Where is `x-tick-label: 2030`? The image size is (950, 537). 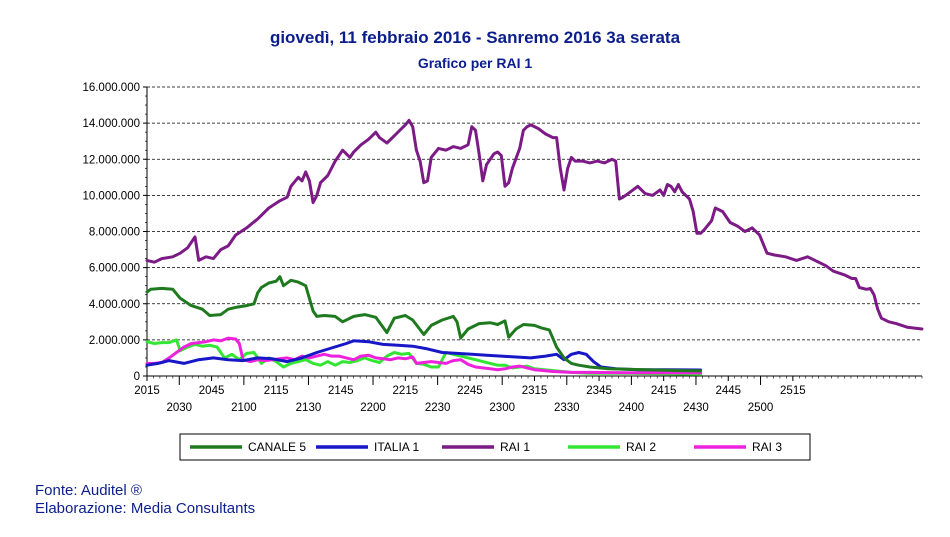
x-tick-label: 2030 is located at coordinates (179, 408).